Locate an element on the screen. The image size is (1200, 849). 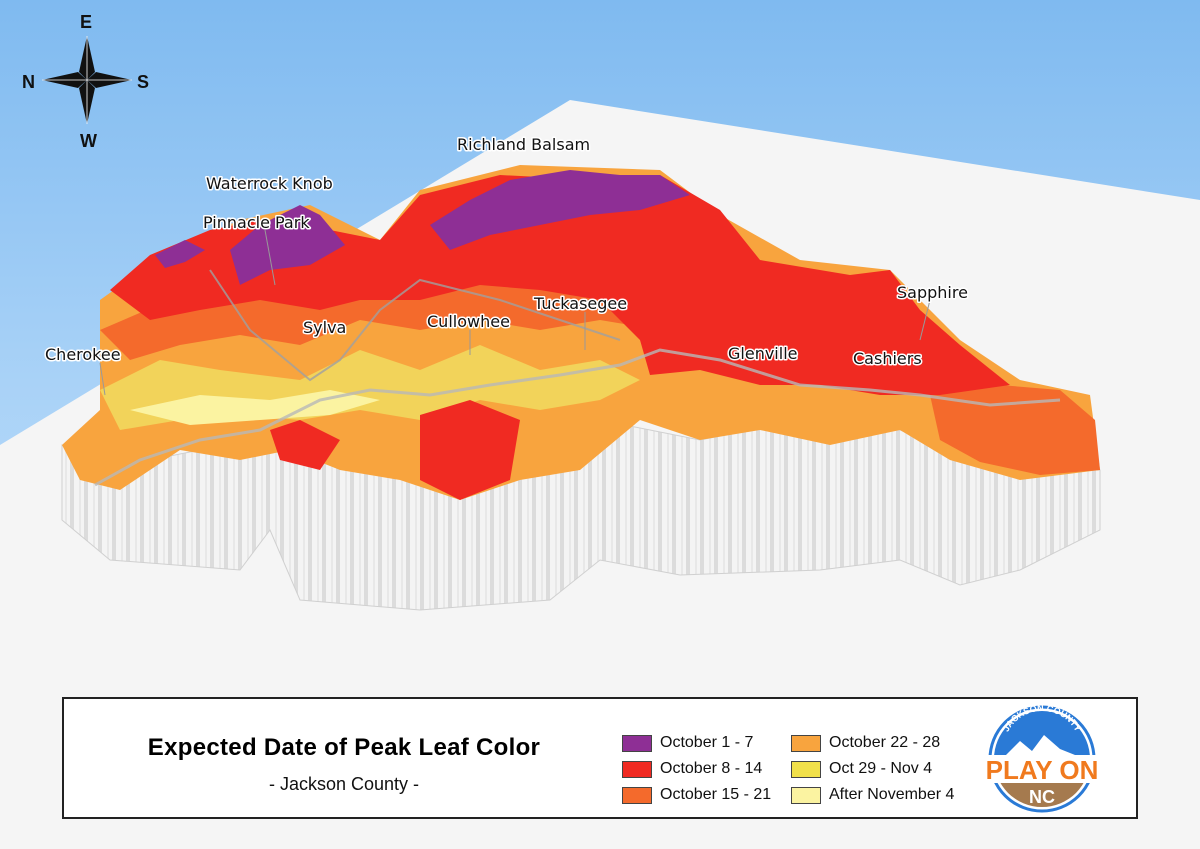
band-earliest-purple-northwest is located at coordinates (180, 254).